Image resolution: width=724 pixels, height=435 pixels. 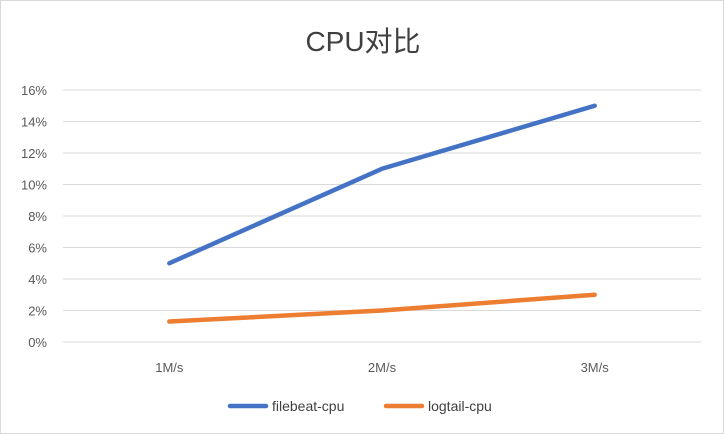 I want to click on y-tick-label: 8%, so click(x=37, y=216).